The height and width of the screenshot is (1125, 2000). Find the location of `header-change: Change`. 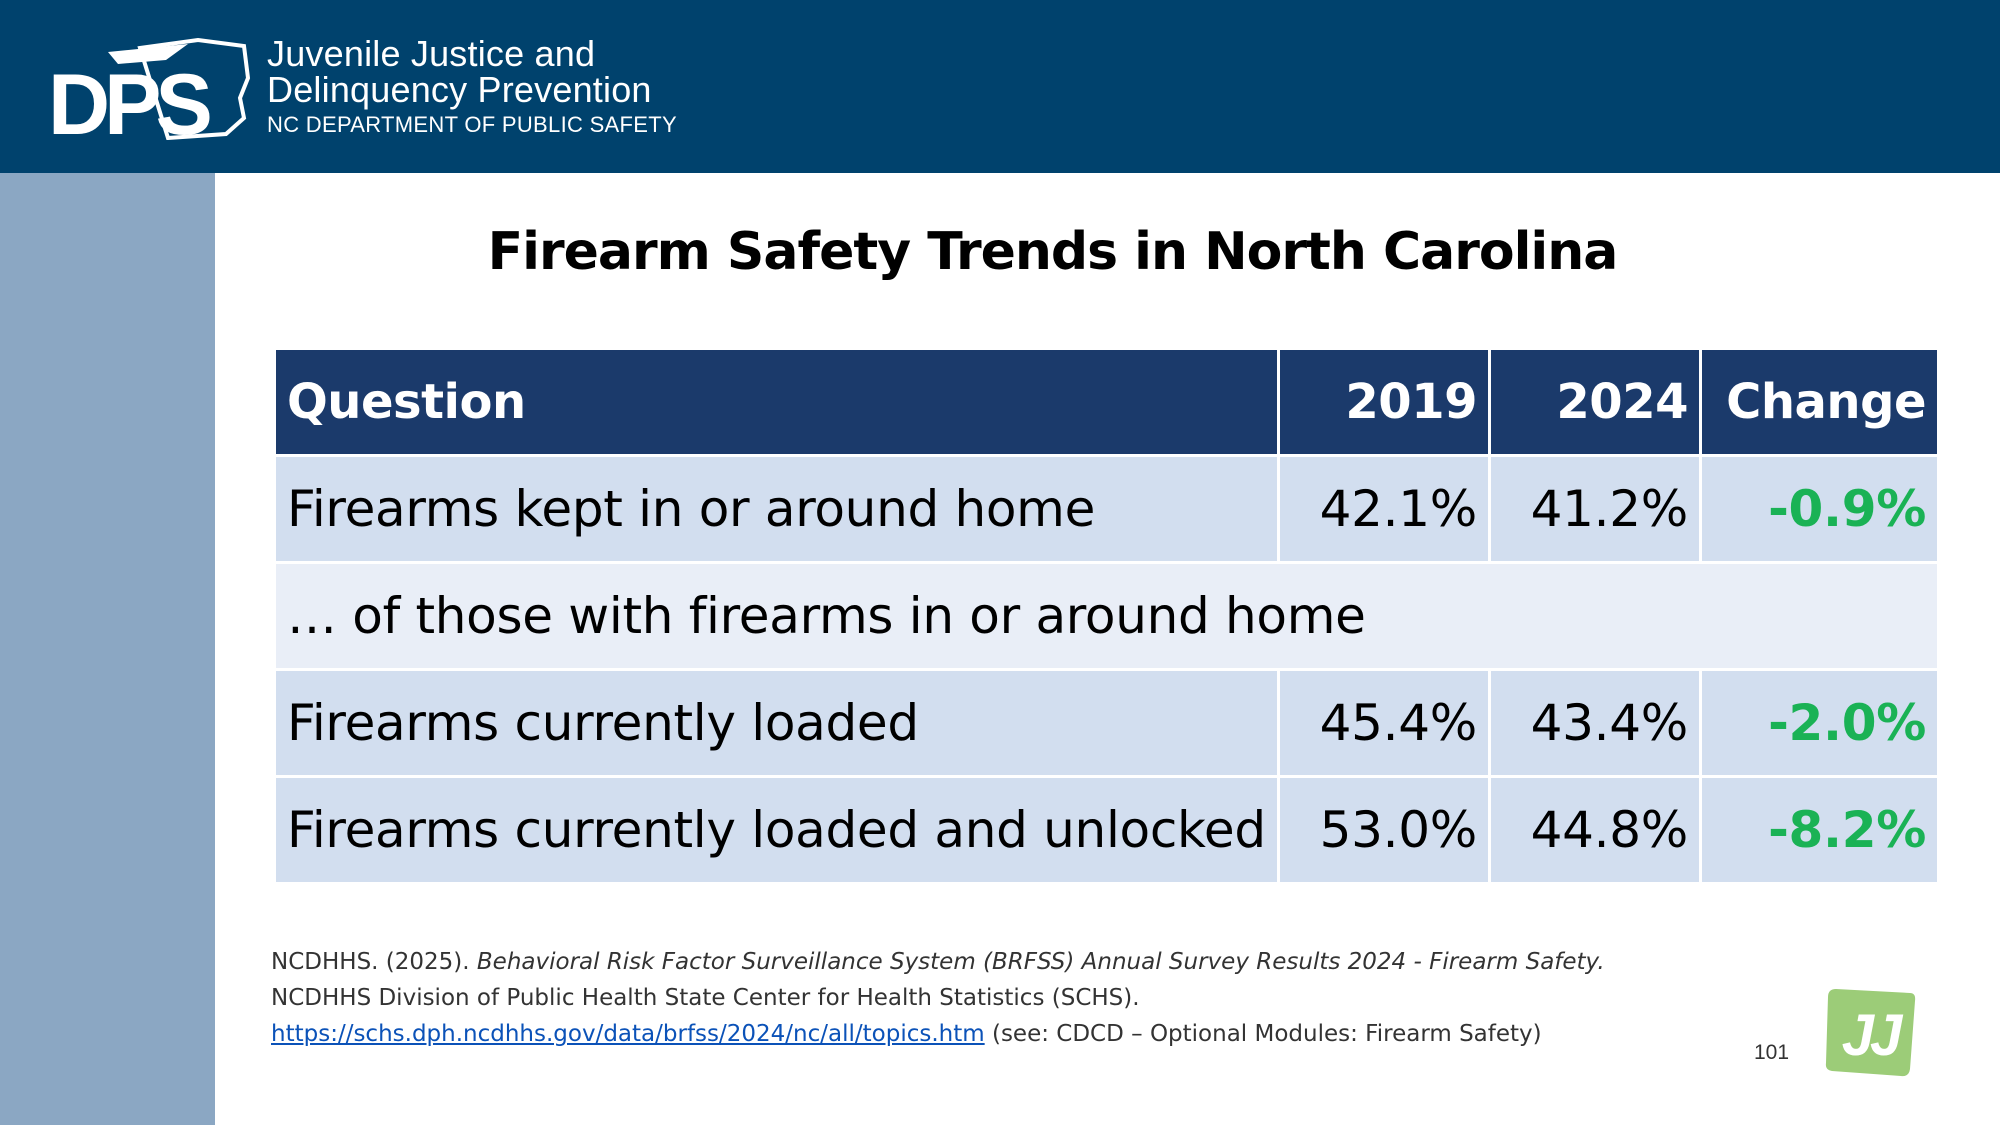

header-change: Change is located at coordinates (1819, 402).